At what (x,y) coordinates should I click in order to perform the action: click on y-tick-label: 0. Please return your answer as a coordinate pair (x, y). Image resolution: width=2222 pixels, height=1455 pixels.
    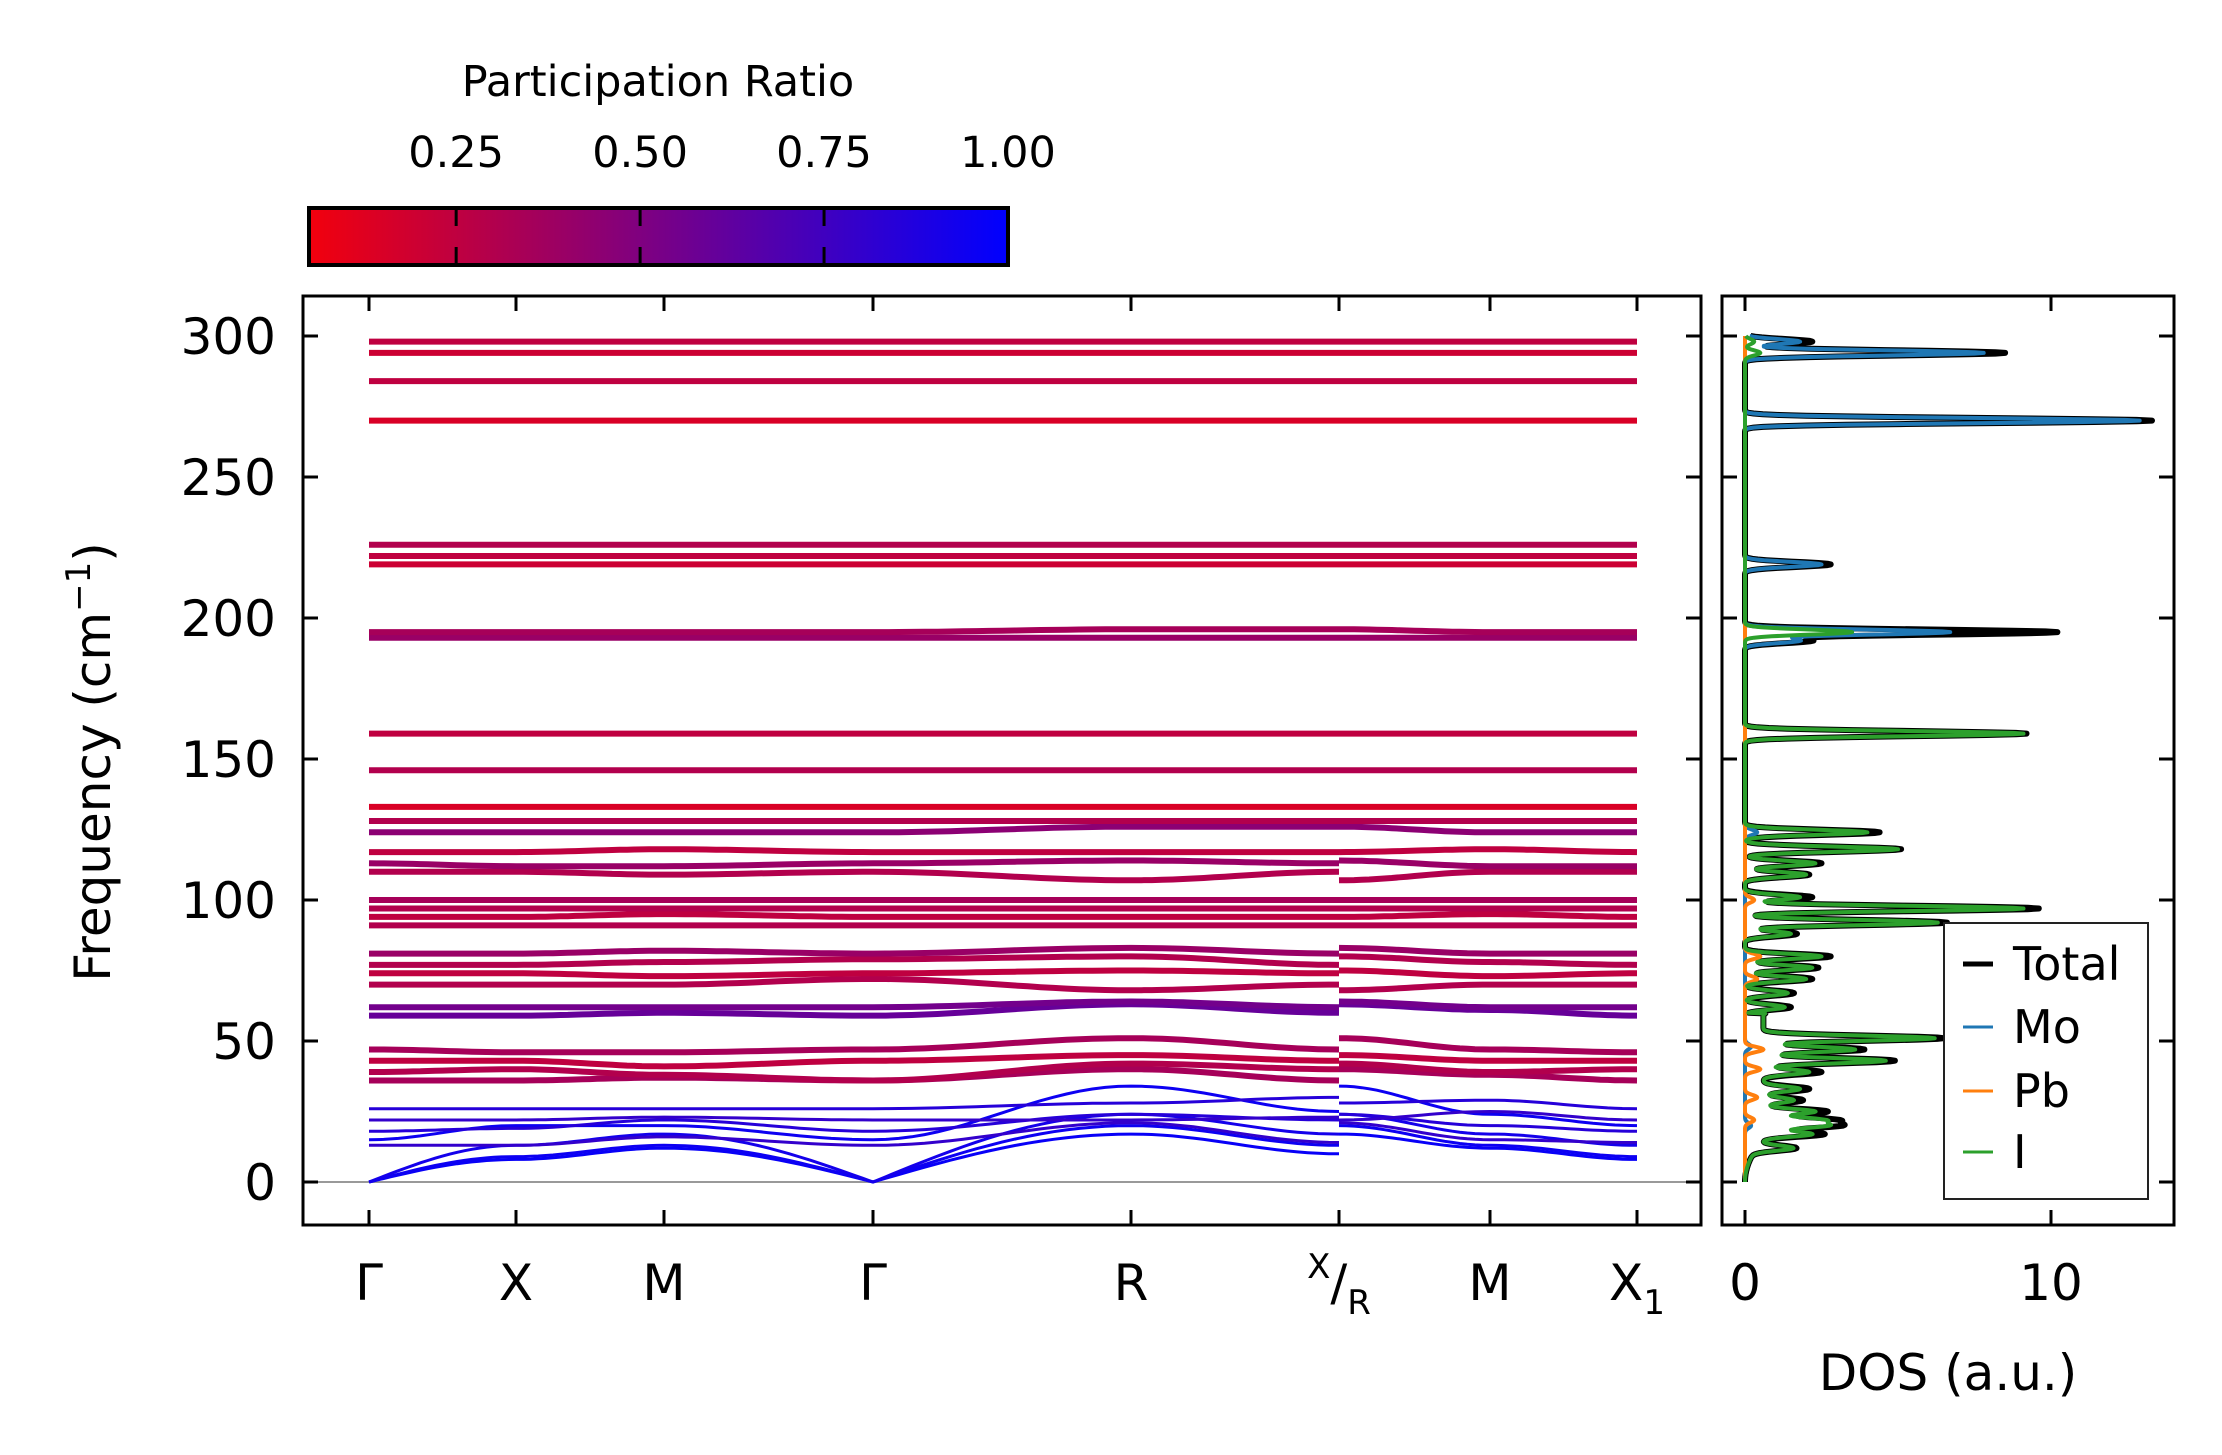
    Looking at the image, I should click on (260, 1183).